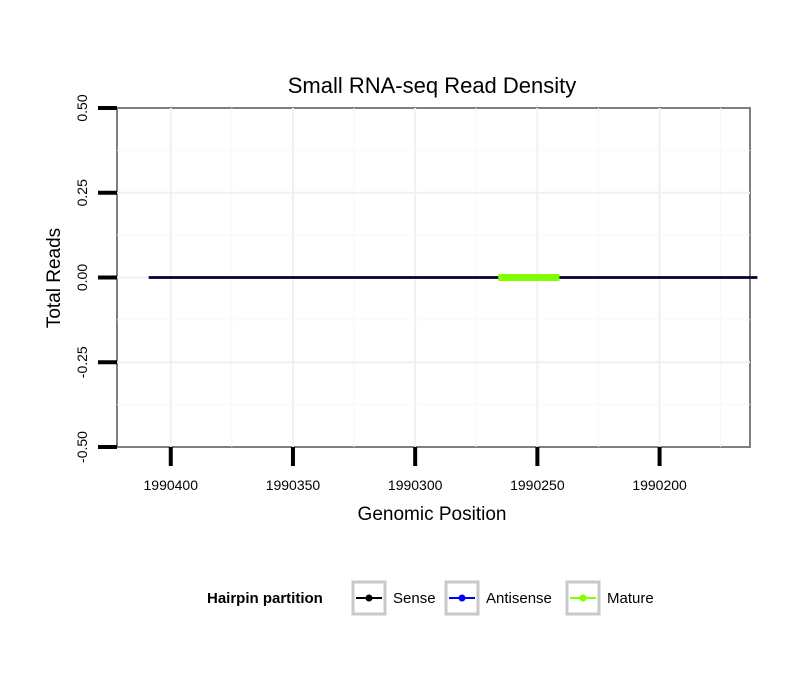 The width and height of the screenshot is (810, 690). I want to click on legend: Hairpin partition Sense Antisense Mature, so click(430, 598).